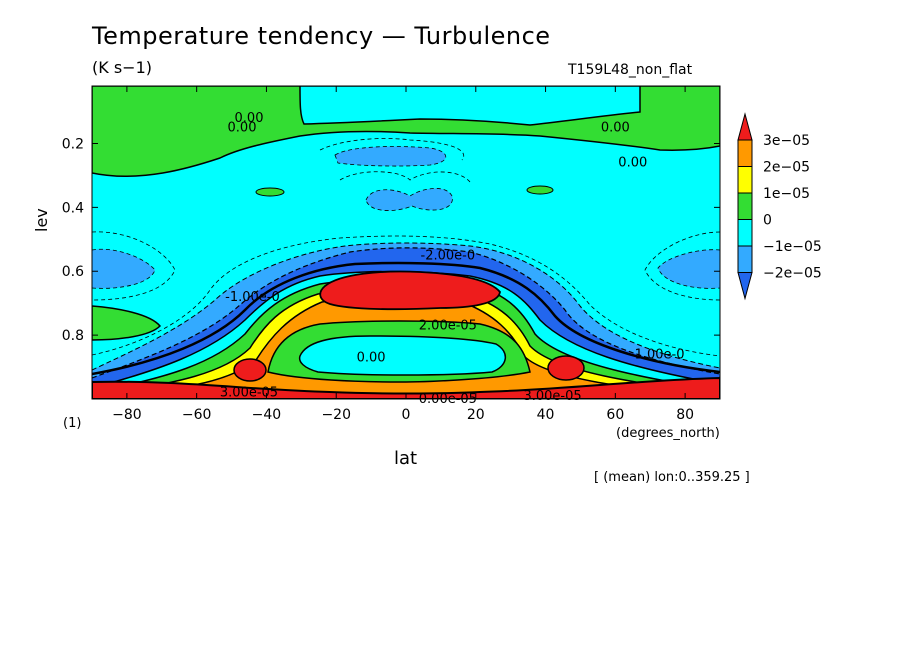  What do you see at coordinates (270, 192) in the screenshot?
I see `fill-green-island-left` at bounding box center [270, 192].